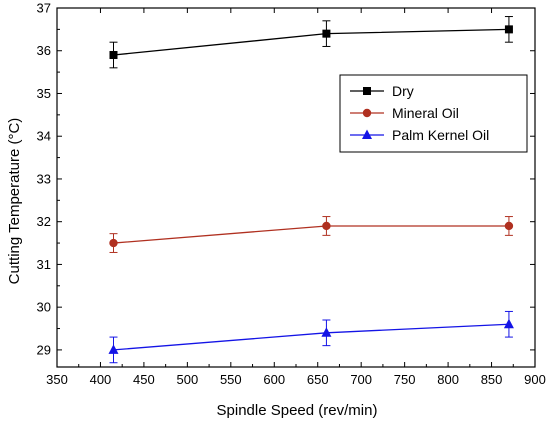 This screenshot has width=550, height=423. Describe the element at coordinates (44, 93) in the screenshot. I see `y-tick-label: 35` at that location.